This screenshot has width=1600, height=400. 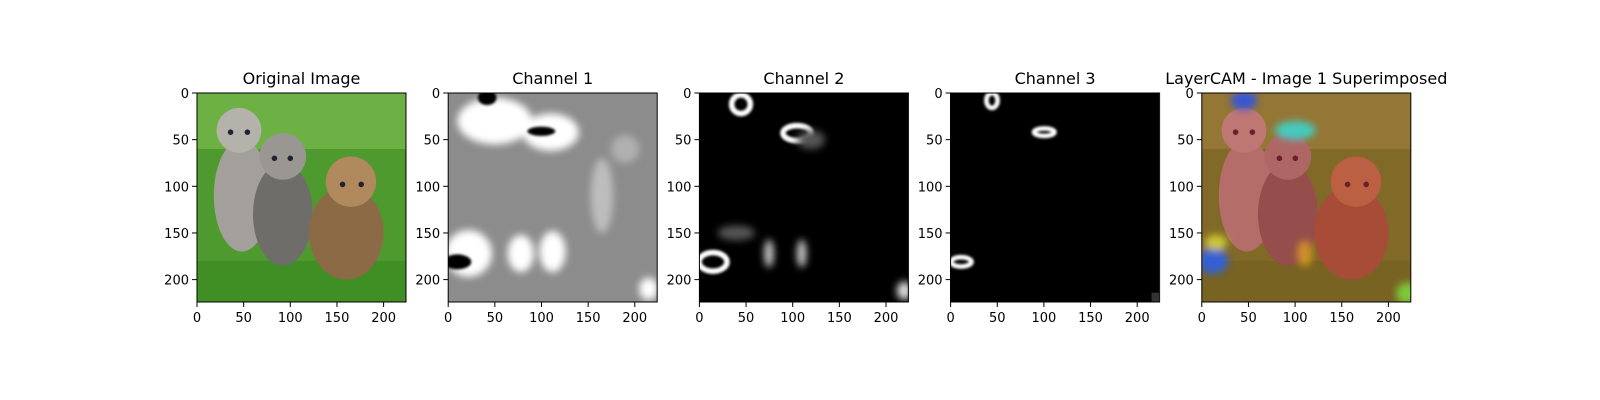 I want to click on chart-title: Channel 2, so click(x=803, y=78).